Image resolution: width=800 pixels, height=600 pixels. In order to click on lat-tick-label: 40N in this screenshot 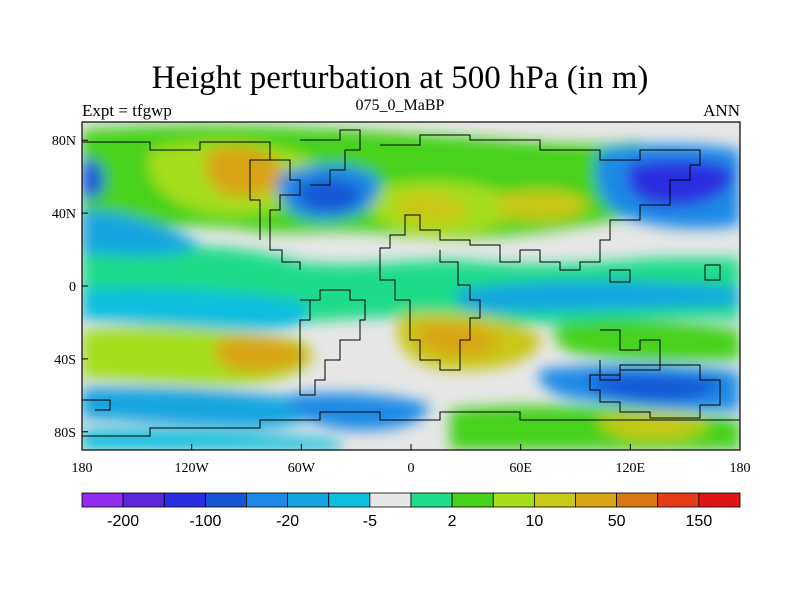, I will do `click(64, 214)`.